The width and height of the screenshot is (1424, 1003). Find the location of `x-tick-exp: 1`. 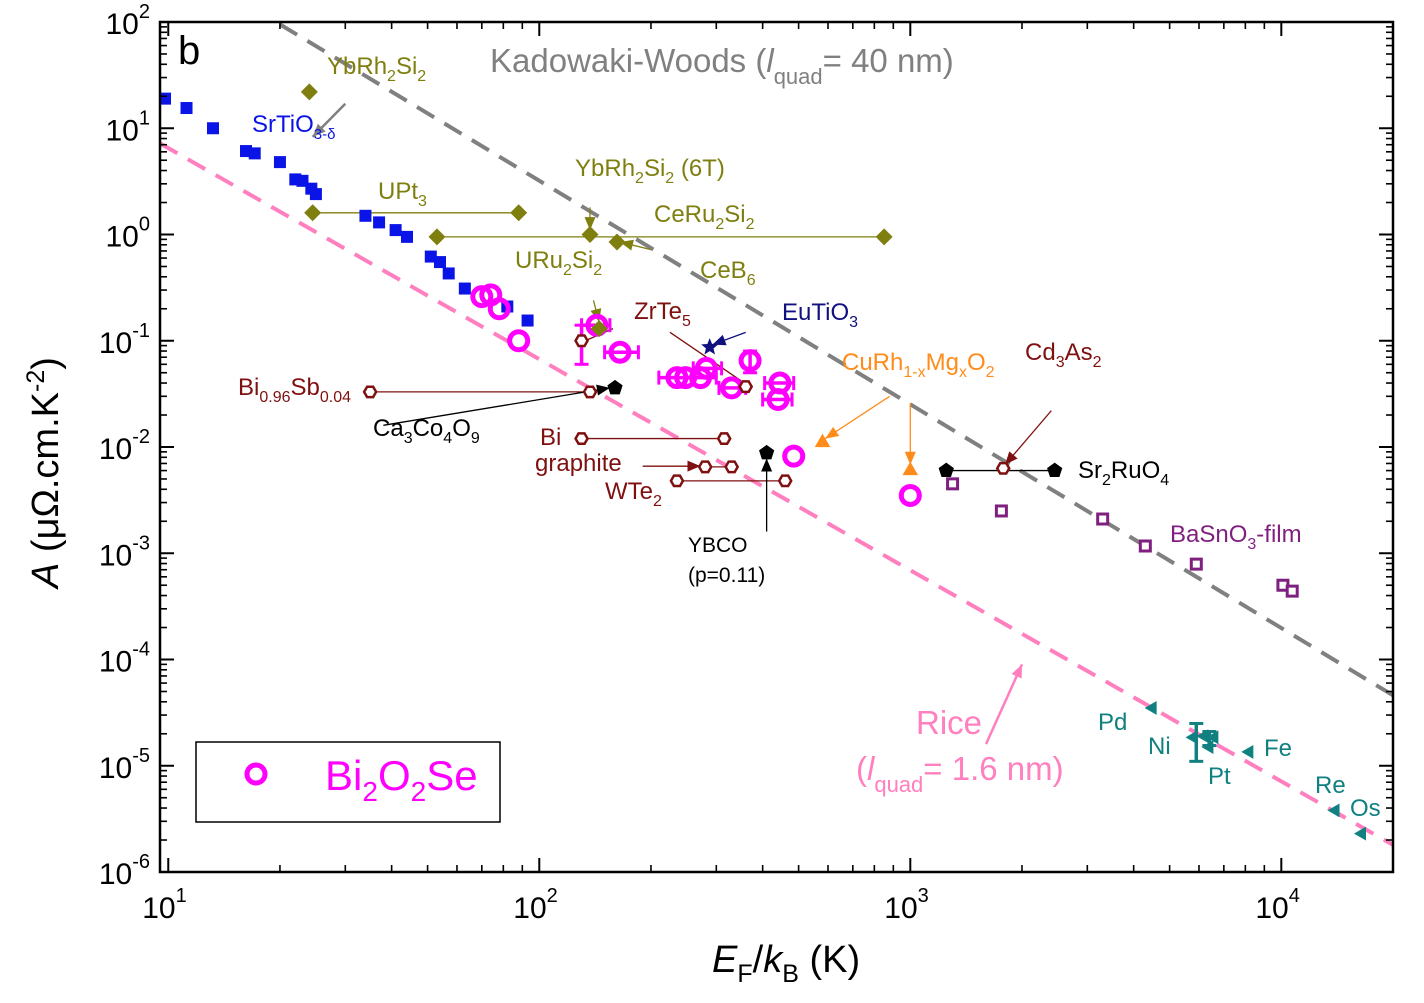

x-tick-exp: 1 is located at coordinates (181, 896).